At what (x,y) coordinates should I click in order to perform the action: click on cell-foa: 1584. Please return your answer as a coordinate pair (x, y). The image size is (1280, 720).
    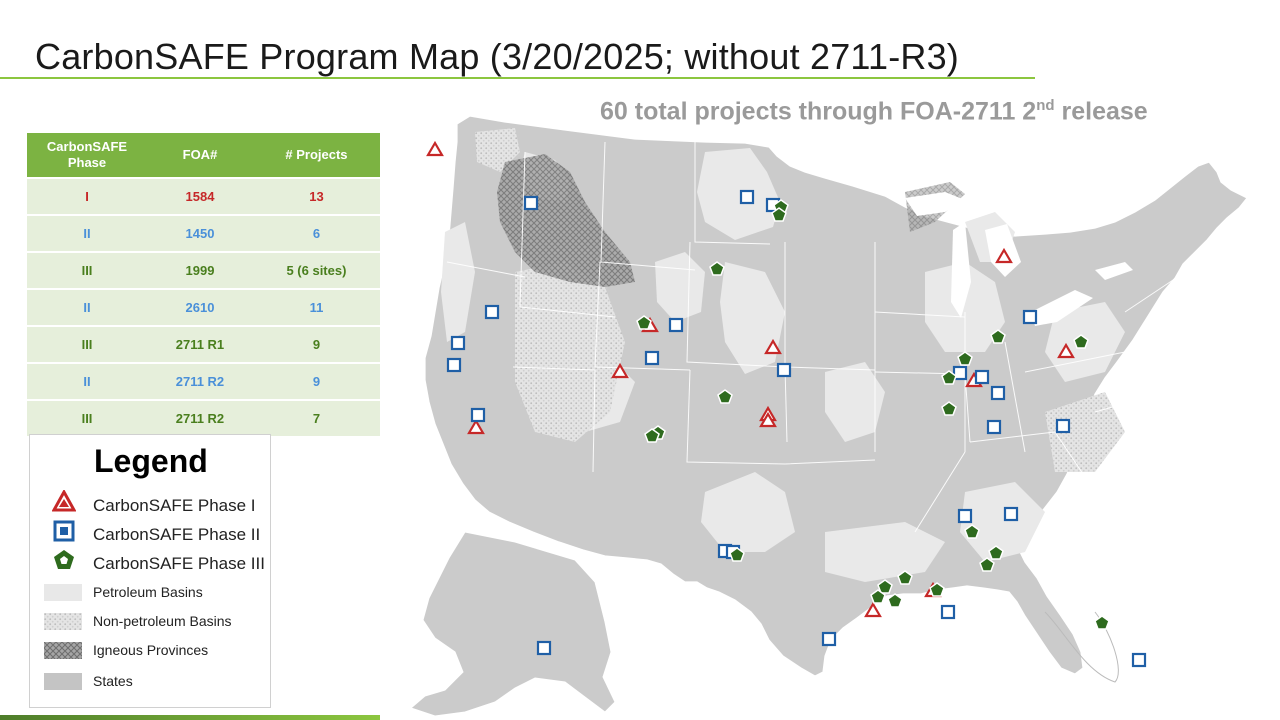
    Looking at the image, I should click on (200, 196).